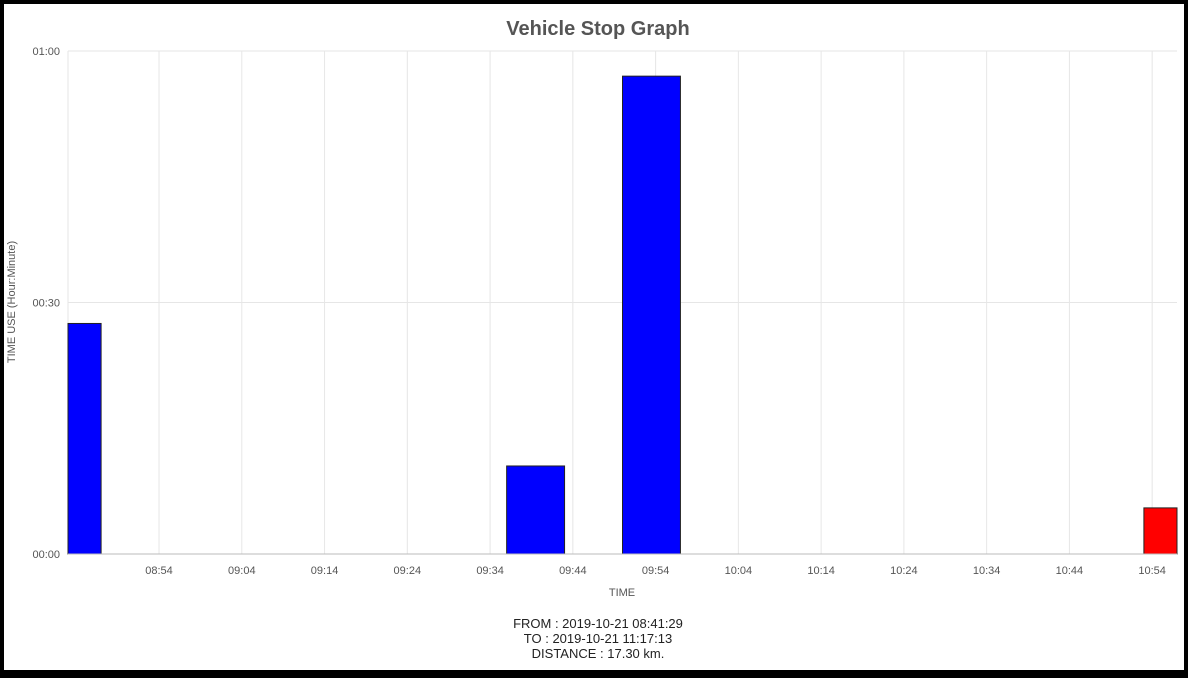  Describe the element at coordinates (598, 623) in the screenshot. I see `footer-from: FROM : 2019-10-21 08:41:29` at that location.